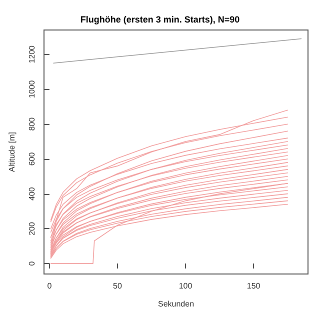  Describe the element at coordinates (117, 286) in the screenshot. I see `x-tick-label: 50` at that location.